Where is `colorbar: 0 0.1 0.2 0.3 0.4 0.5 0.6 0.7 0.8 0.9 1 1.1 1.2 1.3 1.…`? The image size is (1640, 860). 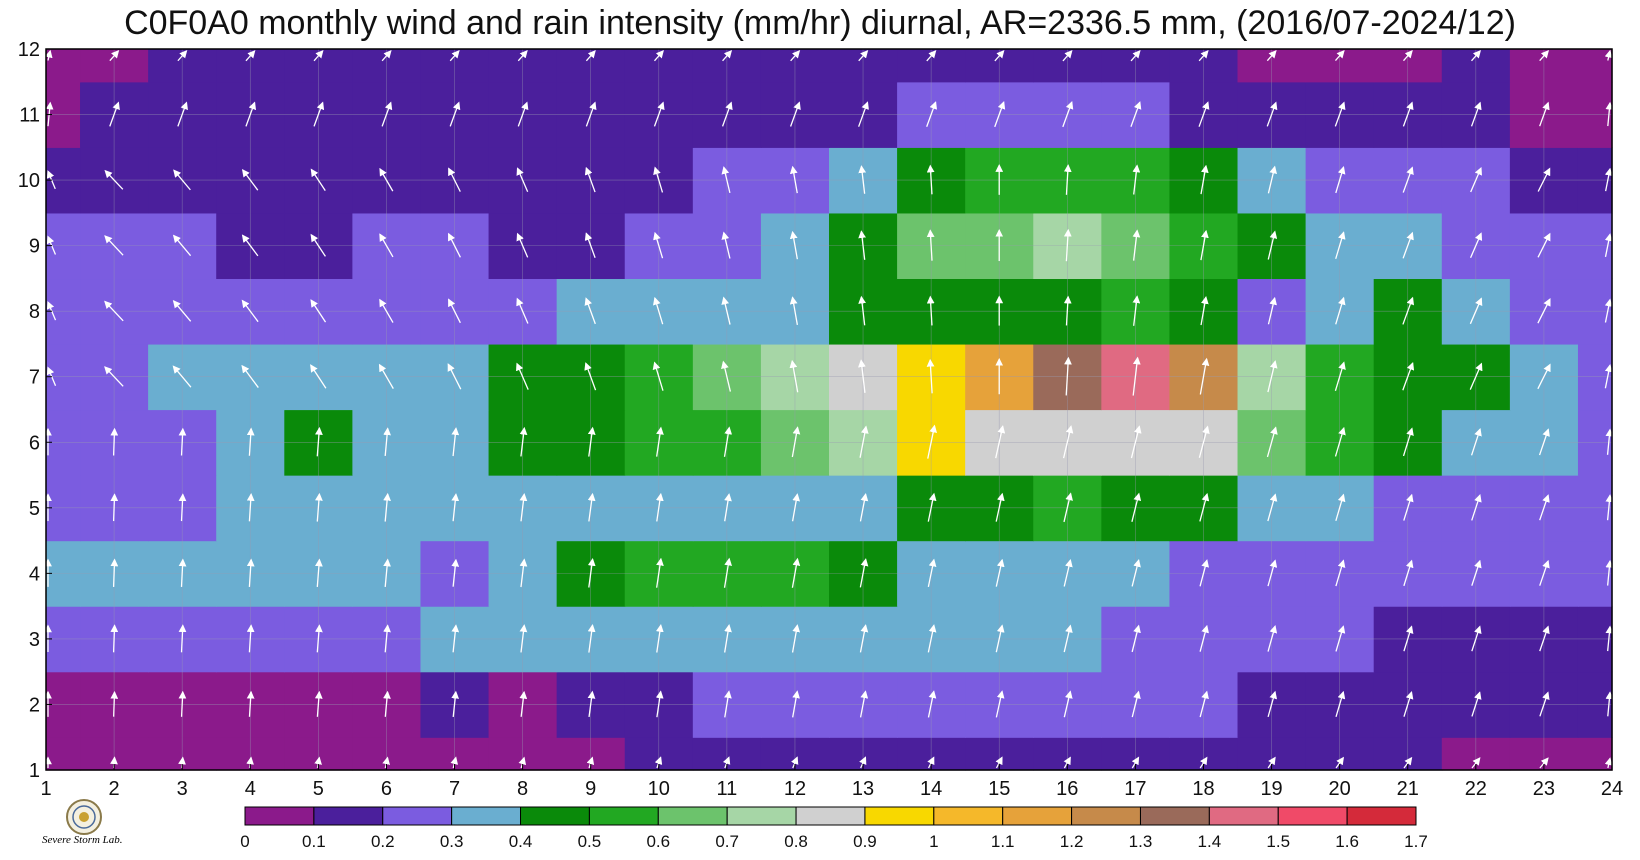
colorbar: 0 0.1 0.2 0.3 0.4 0.5 0.6 0.7 0.8 0.9 1 1.1 1.2 1.3 1.… is located at coordinates (834, 828).